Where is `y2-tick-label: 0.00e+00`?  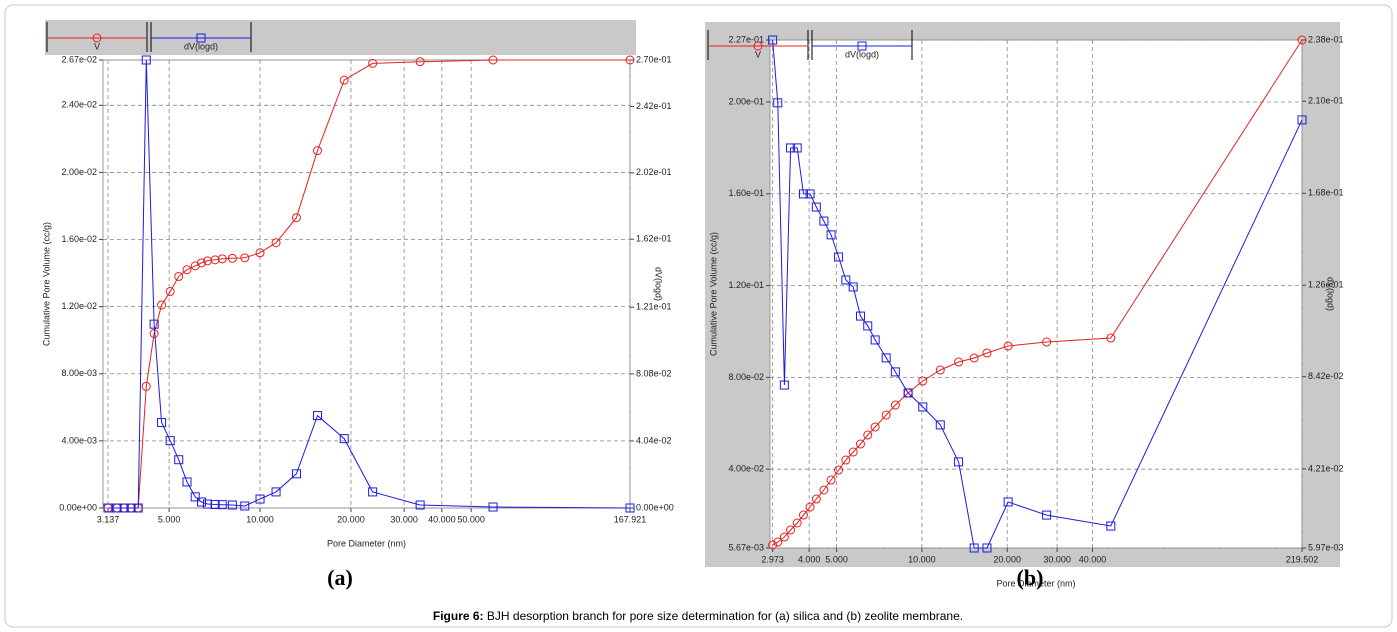 y2-tick-label: 0.00e+00 is located at coordinates (655, 507).